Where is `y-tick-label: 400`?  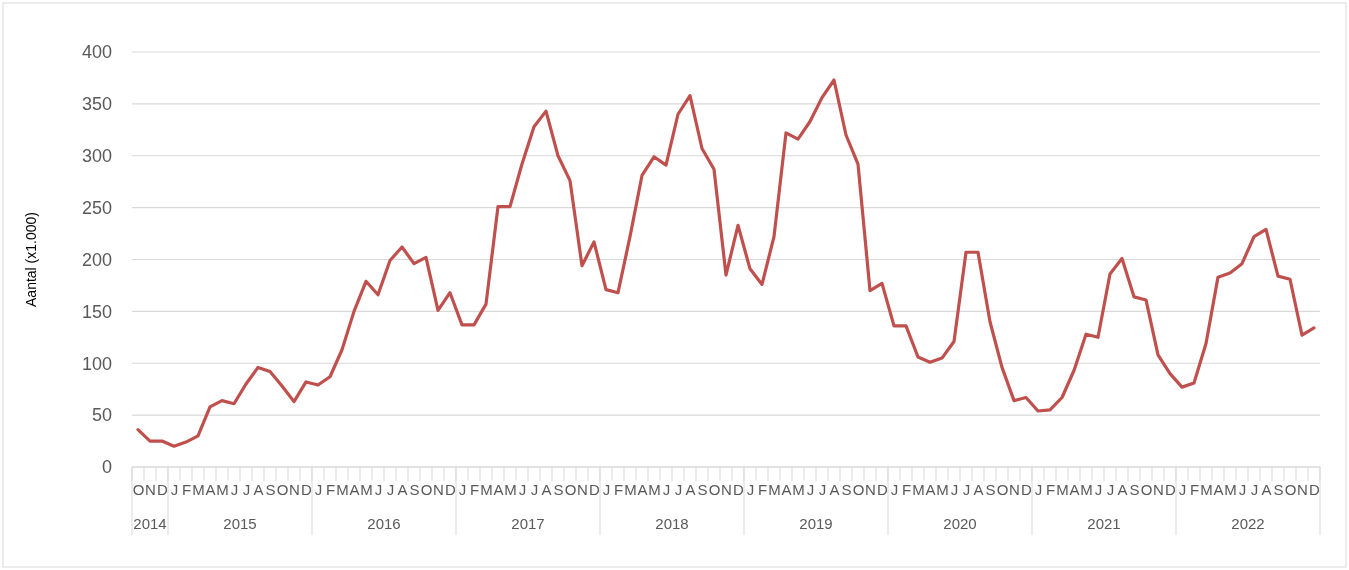 y-tick-label: 400 is located at coordinates (96, 52).